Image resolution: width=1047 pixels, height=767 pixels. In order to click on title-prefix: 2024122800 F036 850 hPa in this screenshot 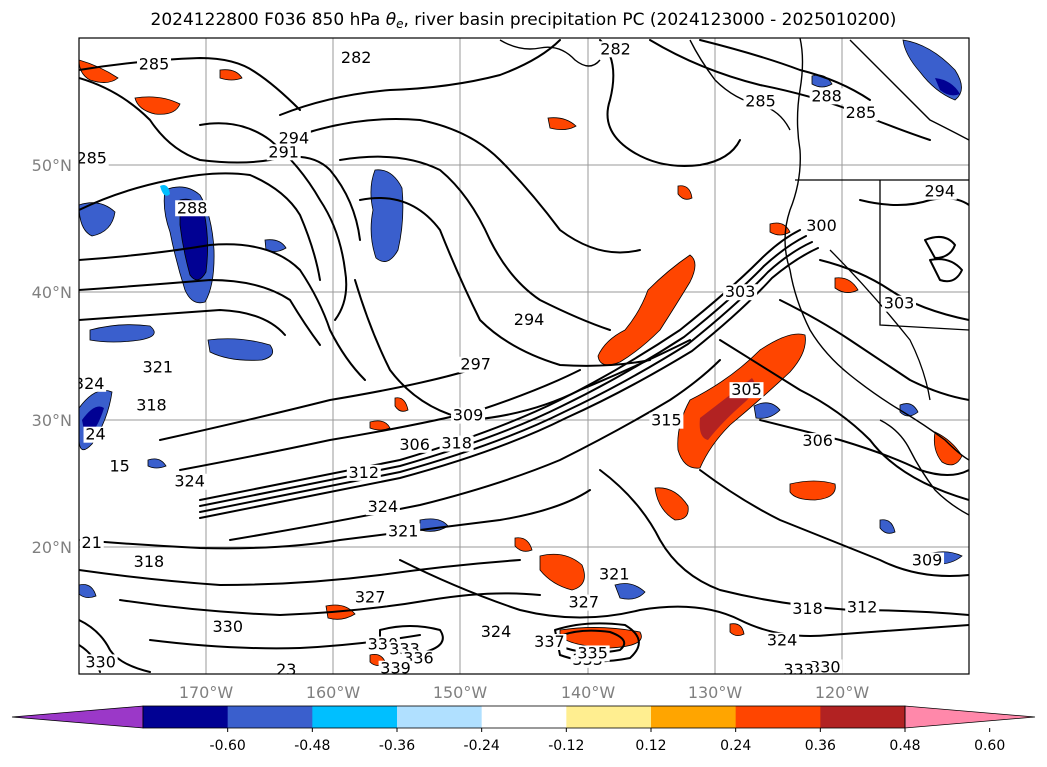, I will do `click(268, 20)`.